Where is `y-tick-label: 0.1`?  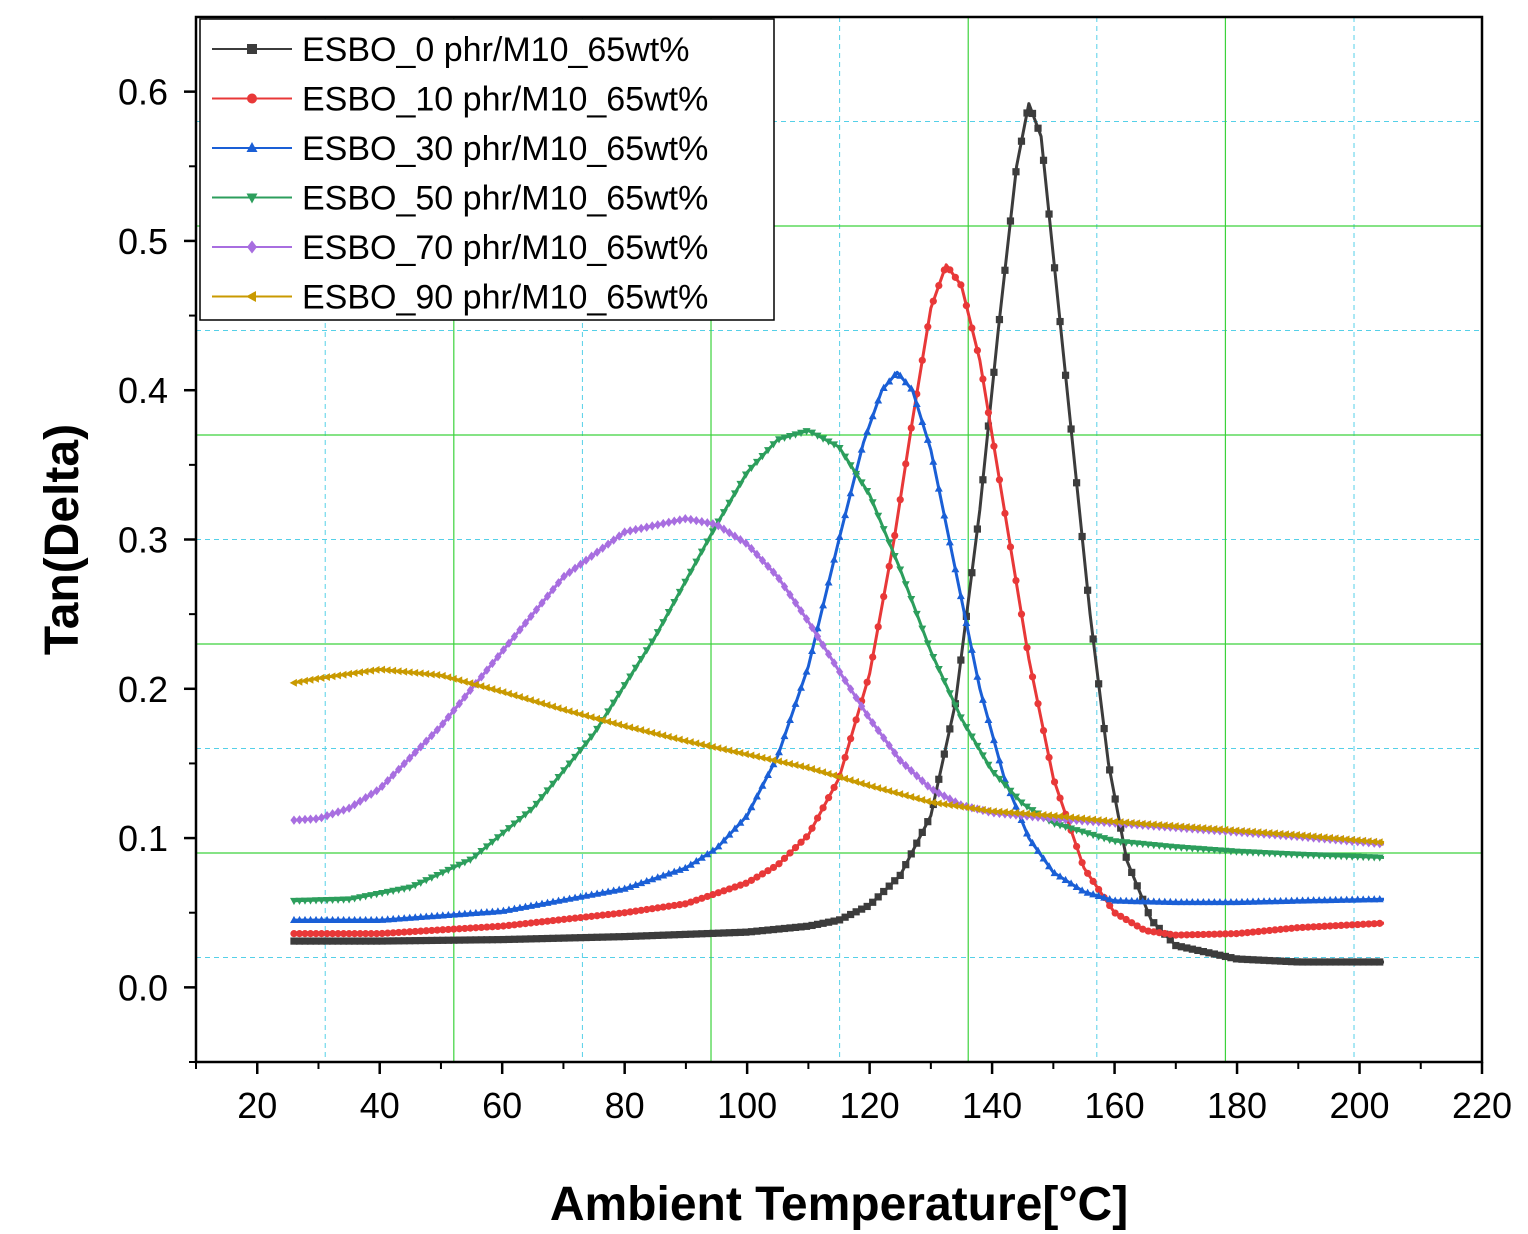
y-tick-label: 0.1 is located at coordinates (143, 838).